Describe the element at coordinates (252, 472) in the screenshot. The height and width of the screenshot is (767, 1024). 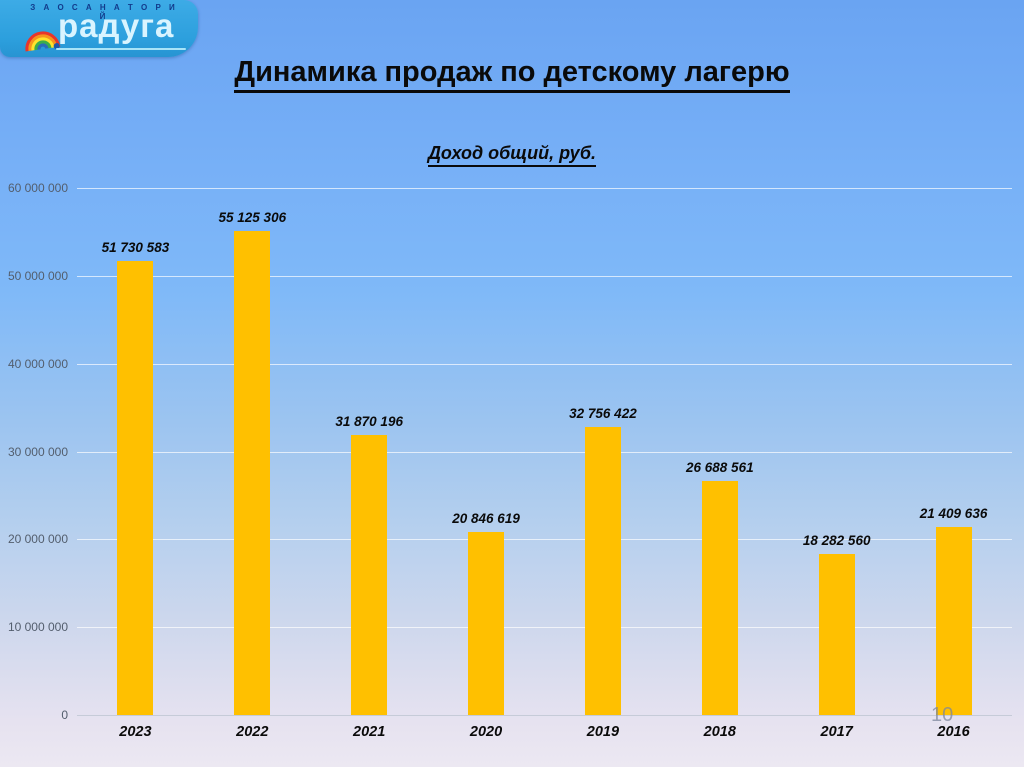
I see `bar-2022` at that location.